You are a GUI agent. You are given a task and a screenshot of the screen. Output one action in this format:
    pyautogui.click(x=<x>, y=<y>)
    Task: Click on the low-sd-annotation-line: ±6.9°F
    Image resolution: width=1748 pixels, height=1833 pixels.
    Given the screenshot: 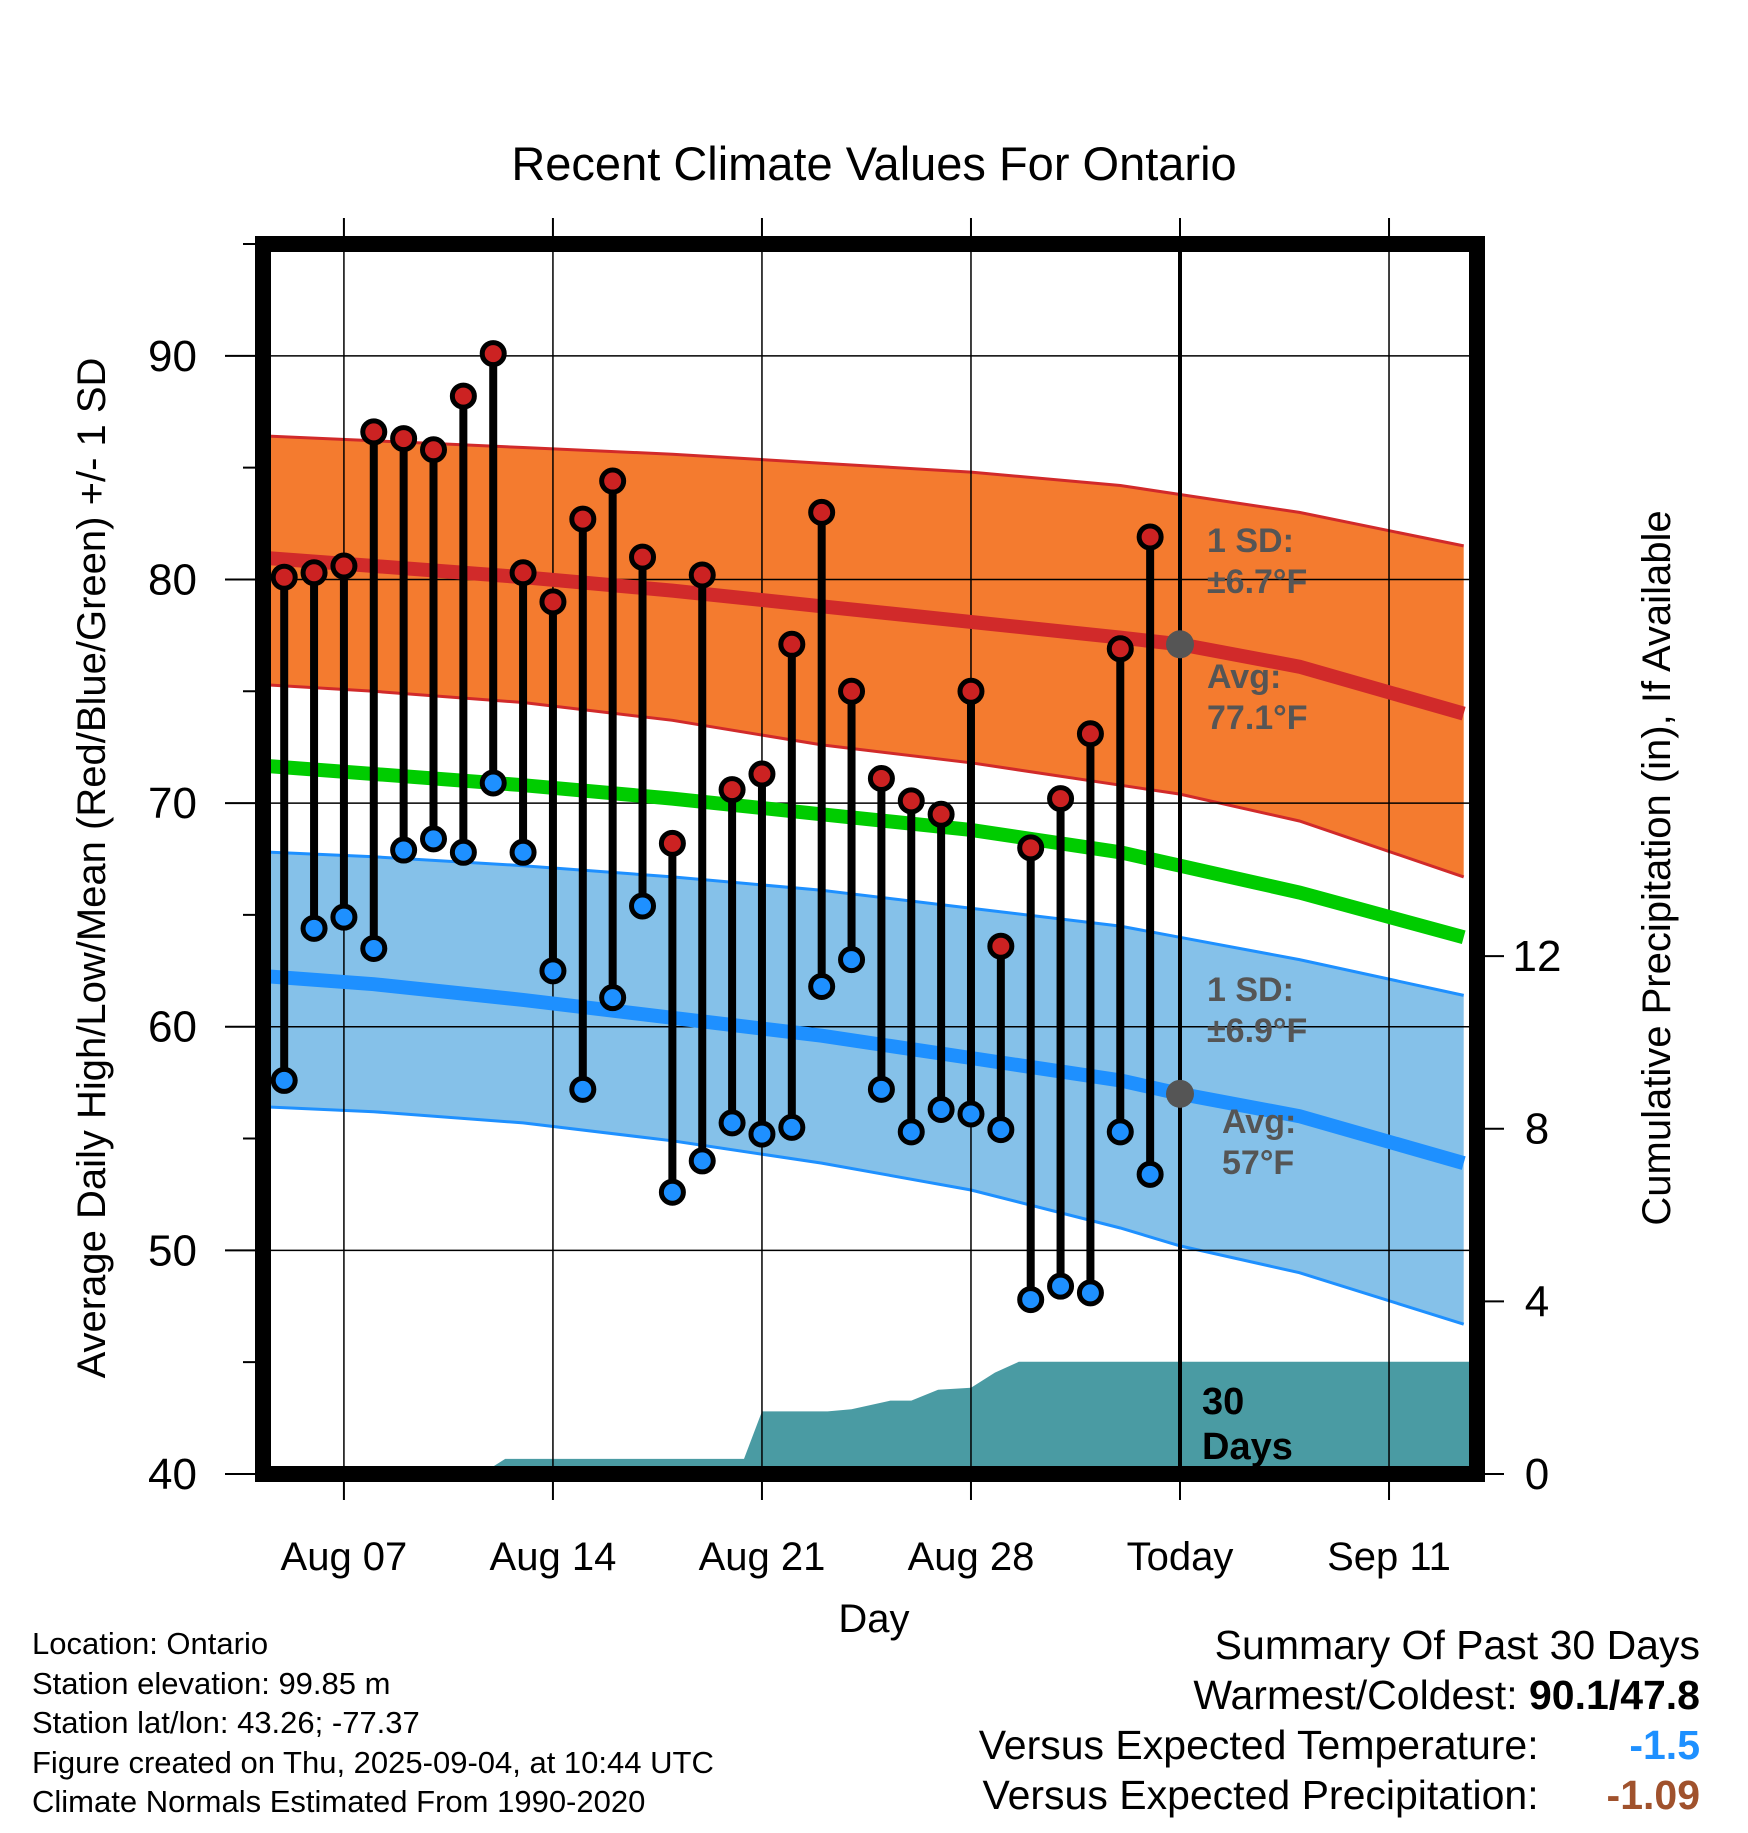 What is the action you would take?
    pyautogui.click(x=1257, y=1031)
    